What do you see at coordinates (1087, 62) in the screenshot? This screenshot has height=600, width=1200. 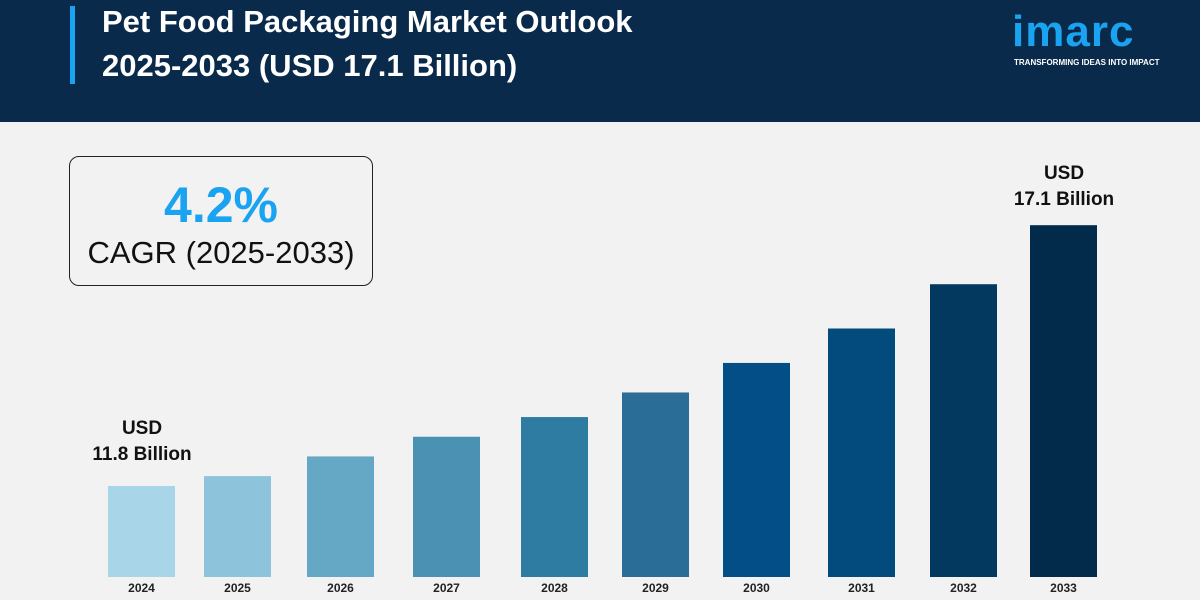 I see `logo-tagline: TRANSFORMING IDEAS INTO IMPACT` at bounding box center [1087, 62].